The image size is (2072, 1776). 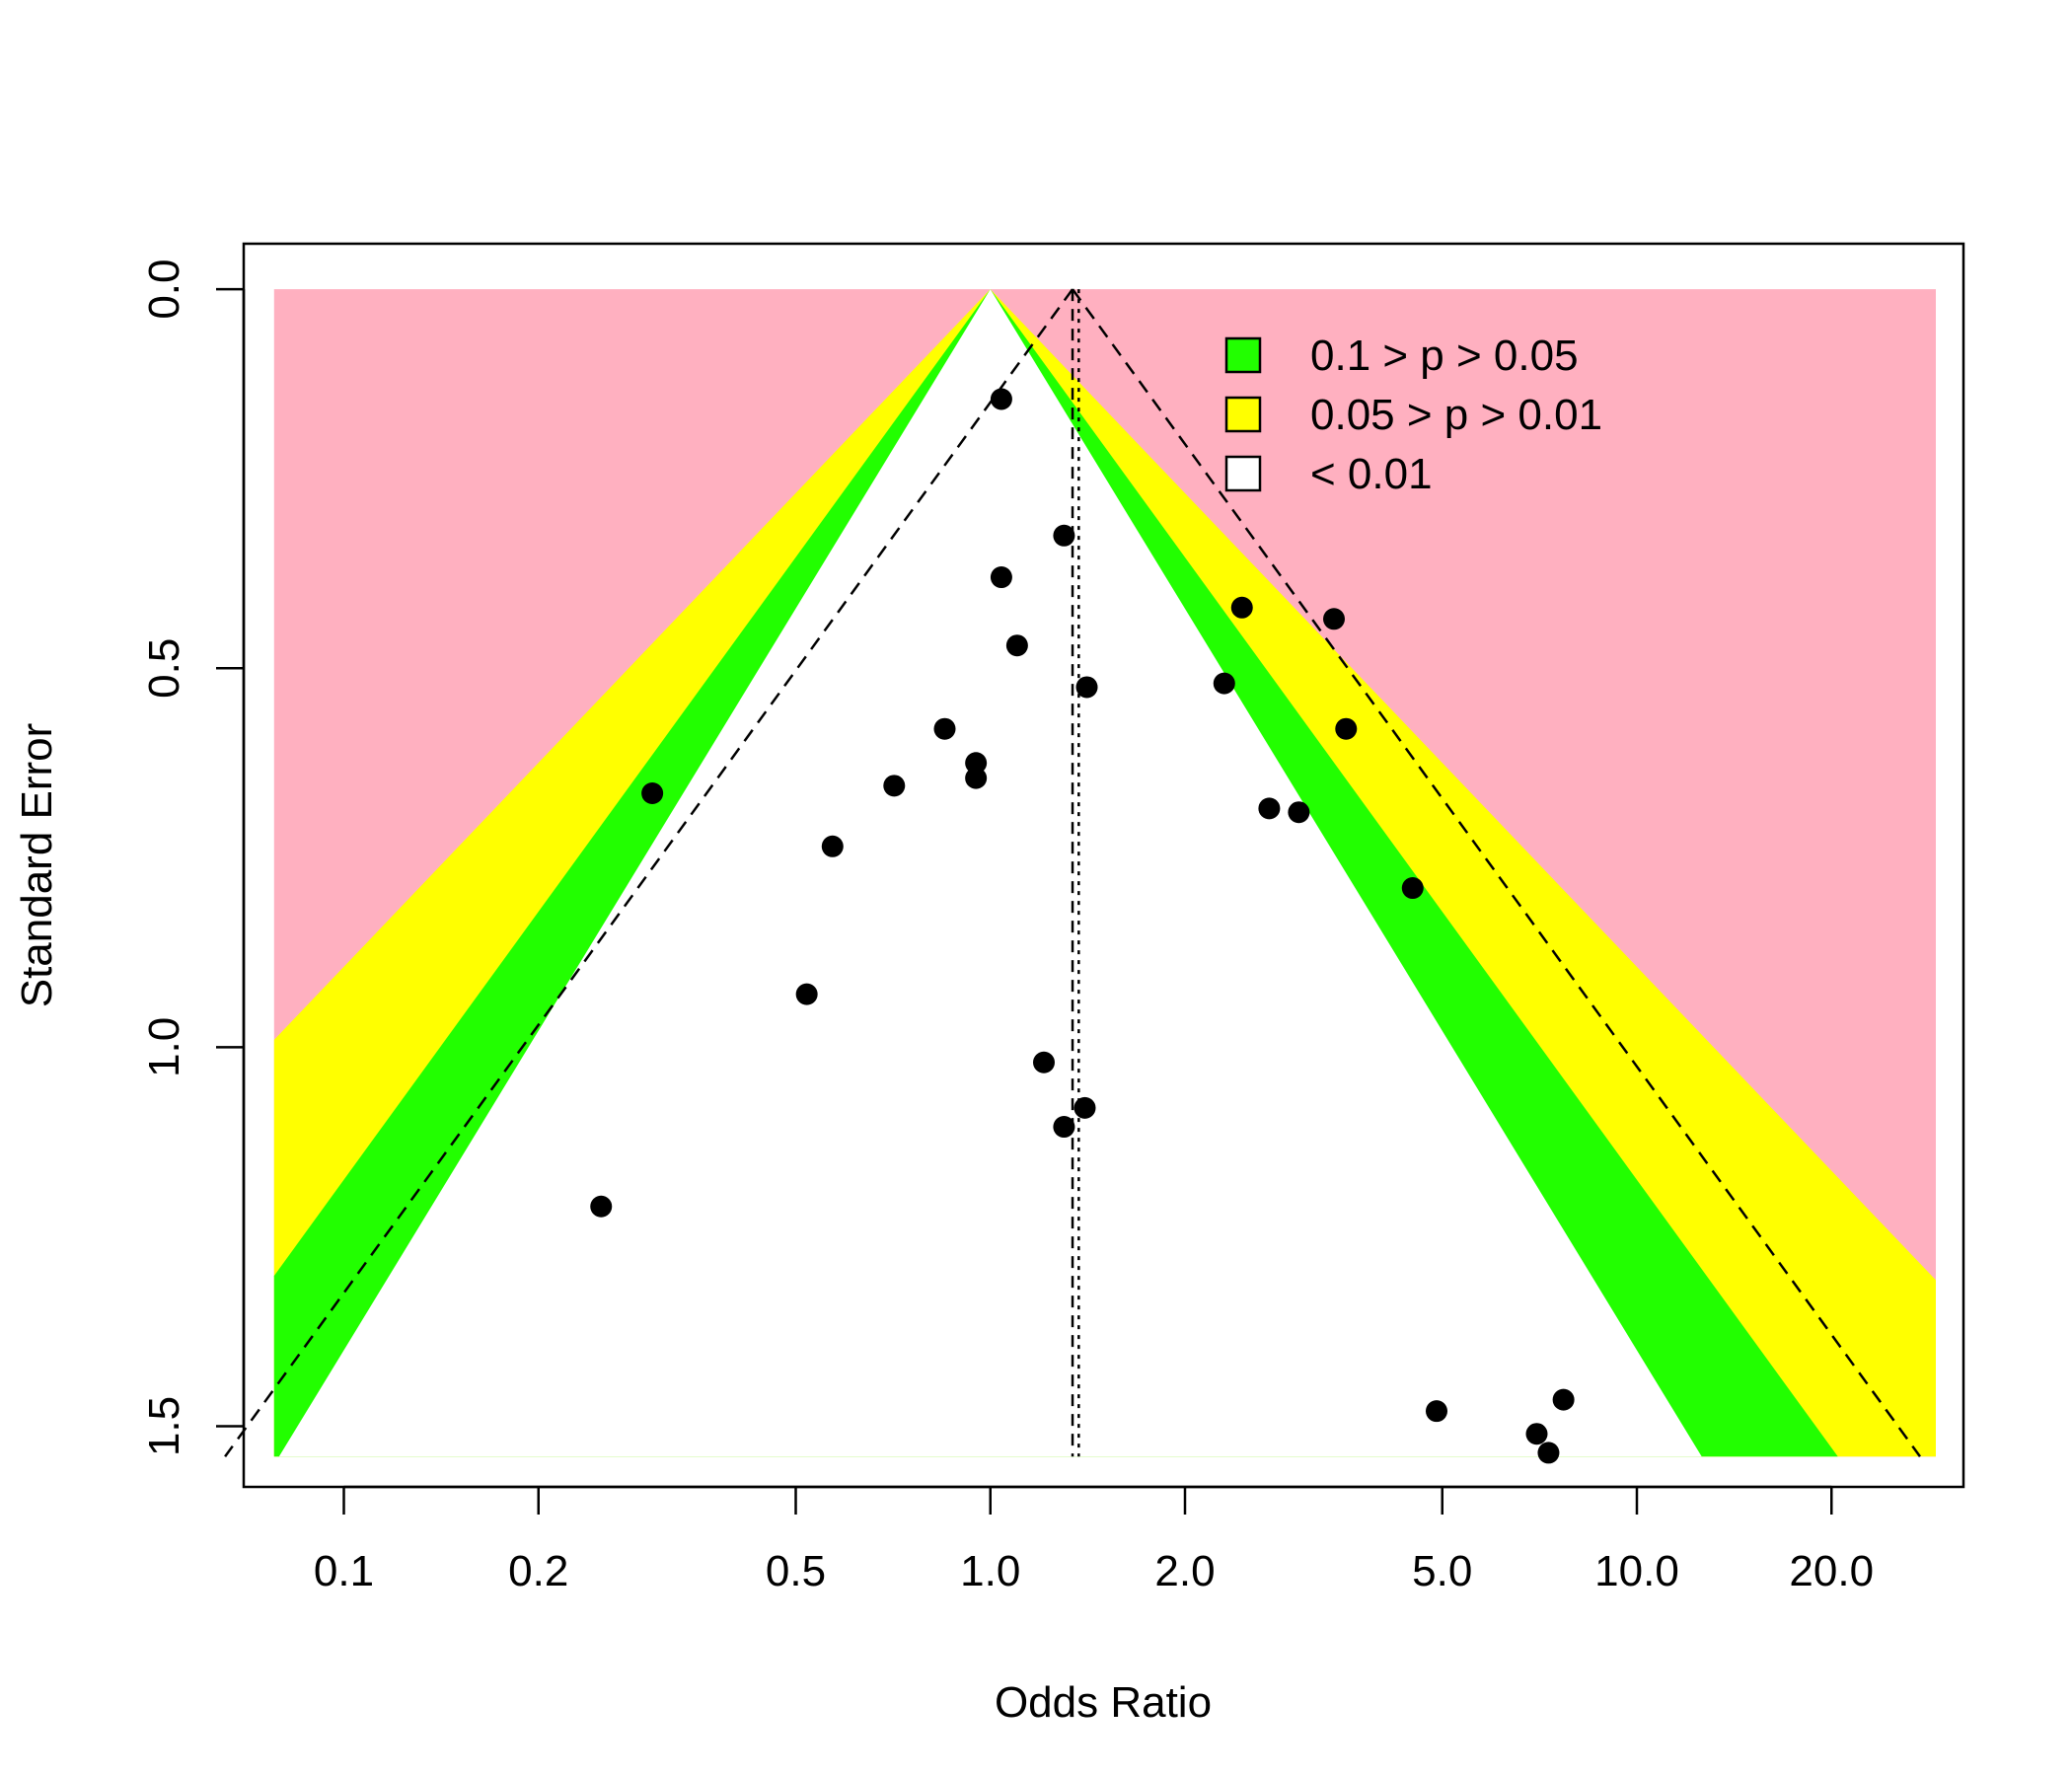 What do you see at coordinates (164, 1426) in the screenshot?
I see `y-tick-label: 1.5` at bounding box center [164, 1426].